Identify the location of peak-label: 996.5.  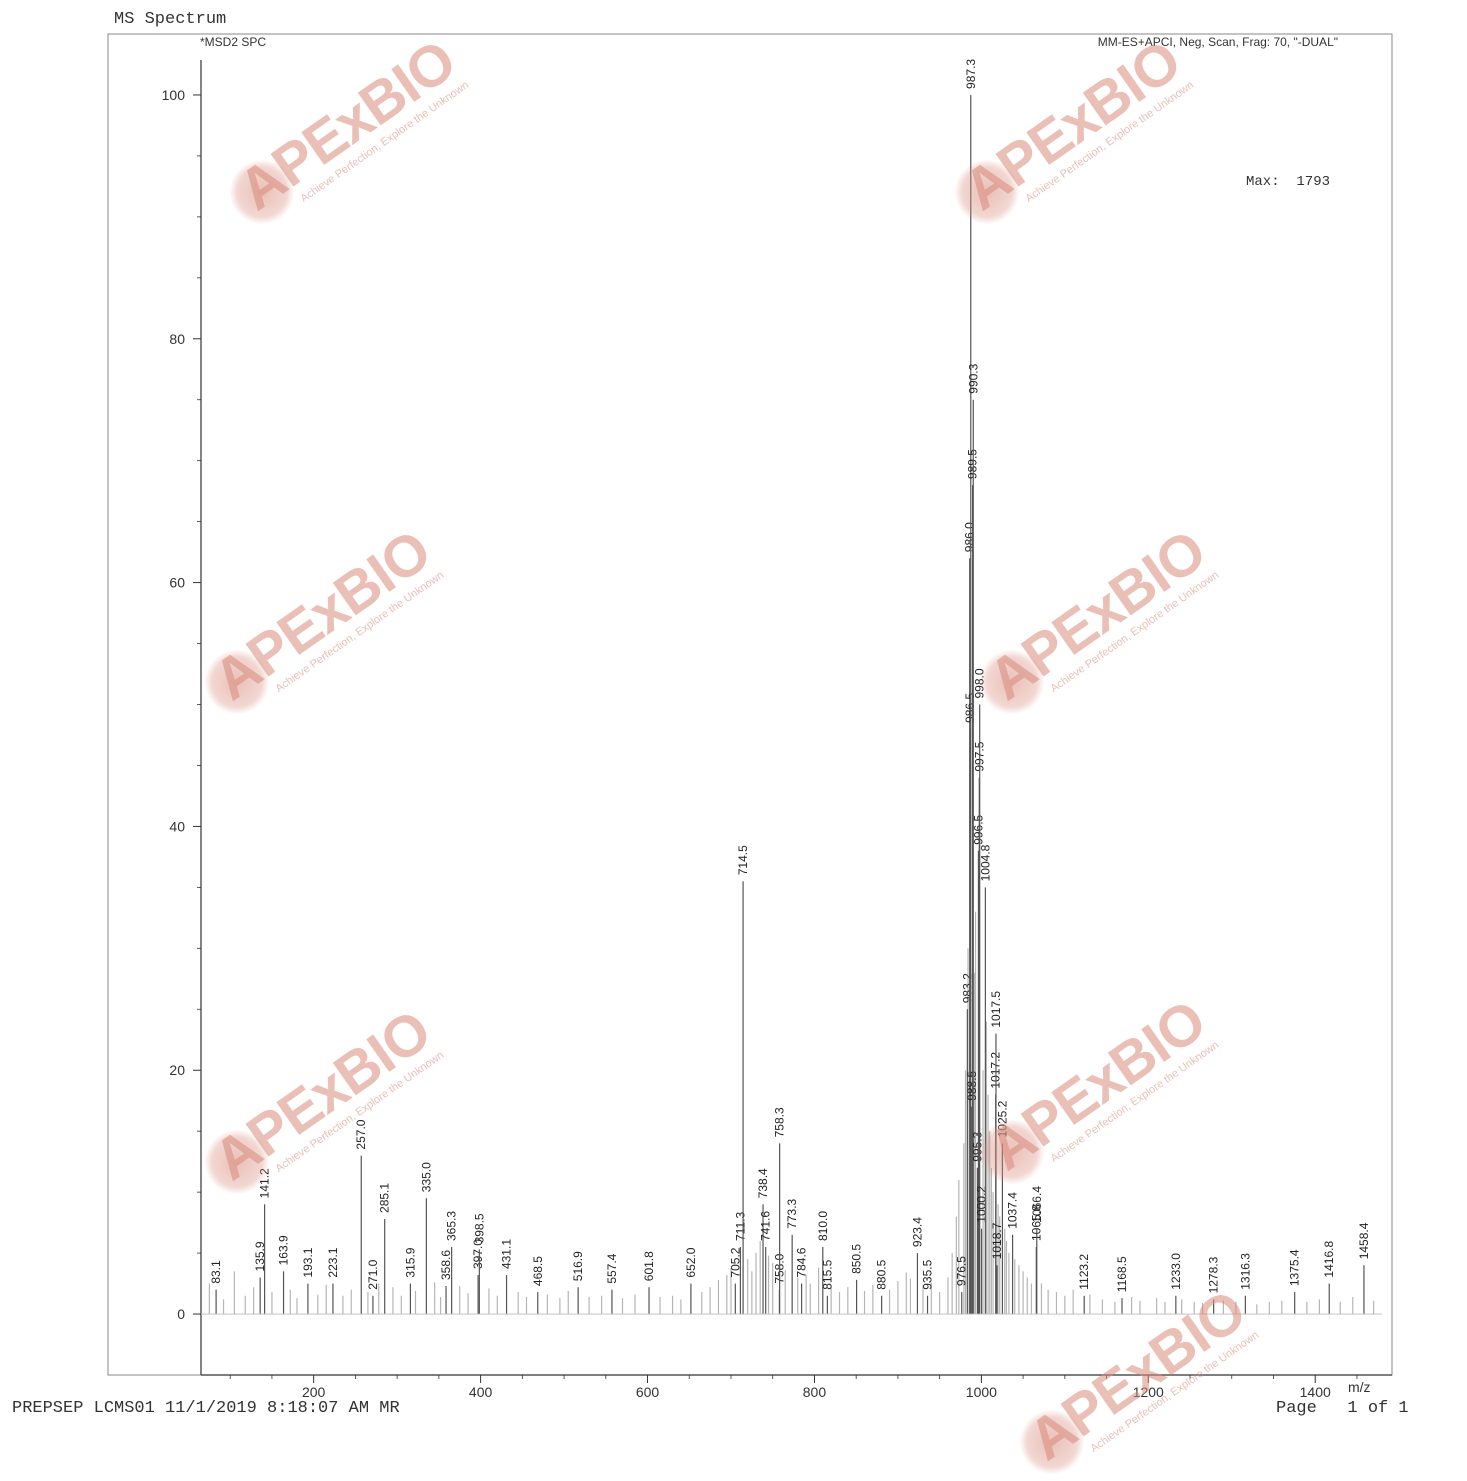
(978, 829).